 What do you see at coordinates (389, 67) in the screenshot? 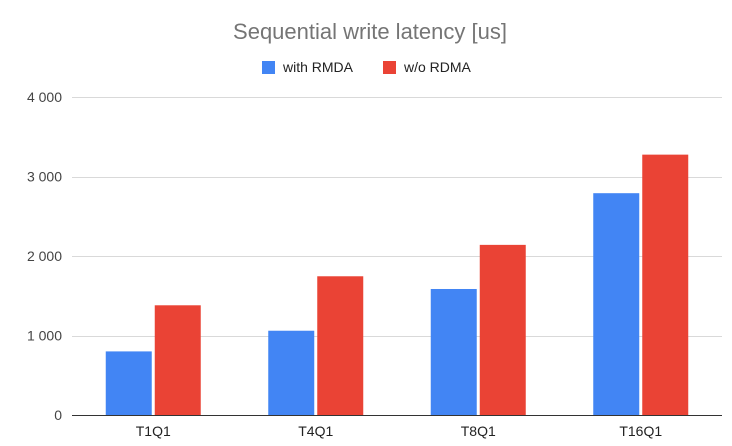
I see `legend-swatch-without-rdma` at bounding box center [389, 67].